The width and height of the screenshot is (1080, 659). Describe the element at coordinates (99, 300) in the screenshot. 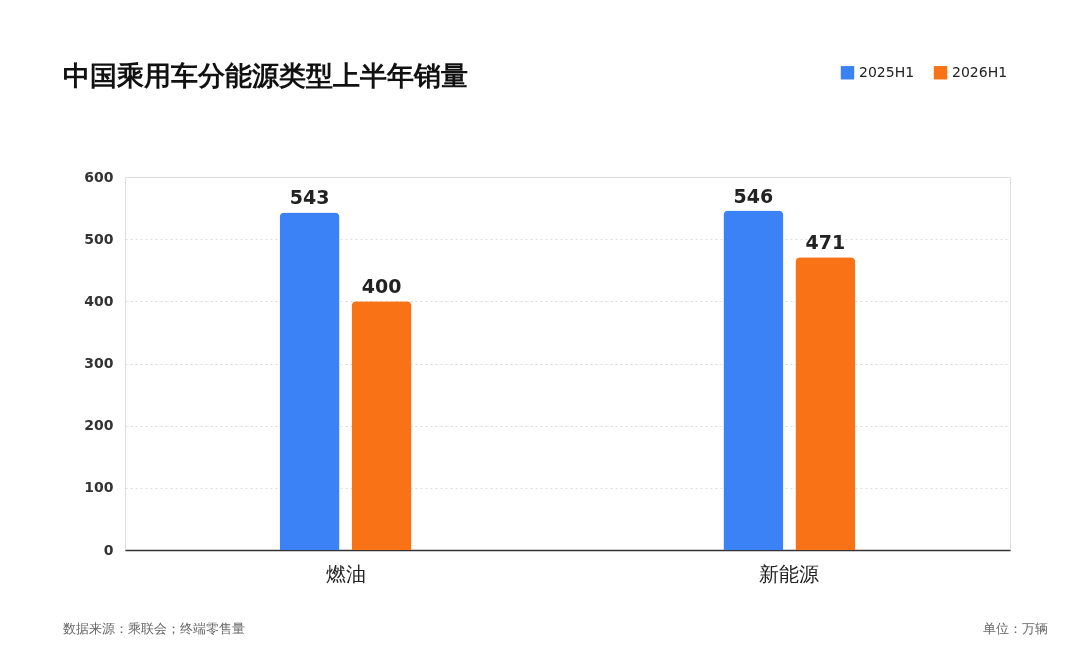

I see `y-tick-label: 400` at that location.